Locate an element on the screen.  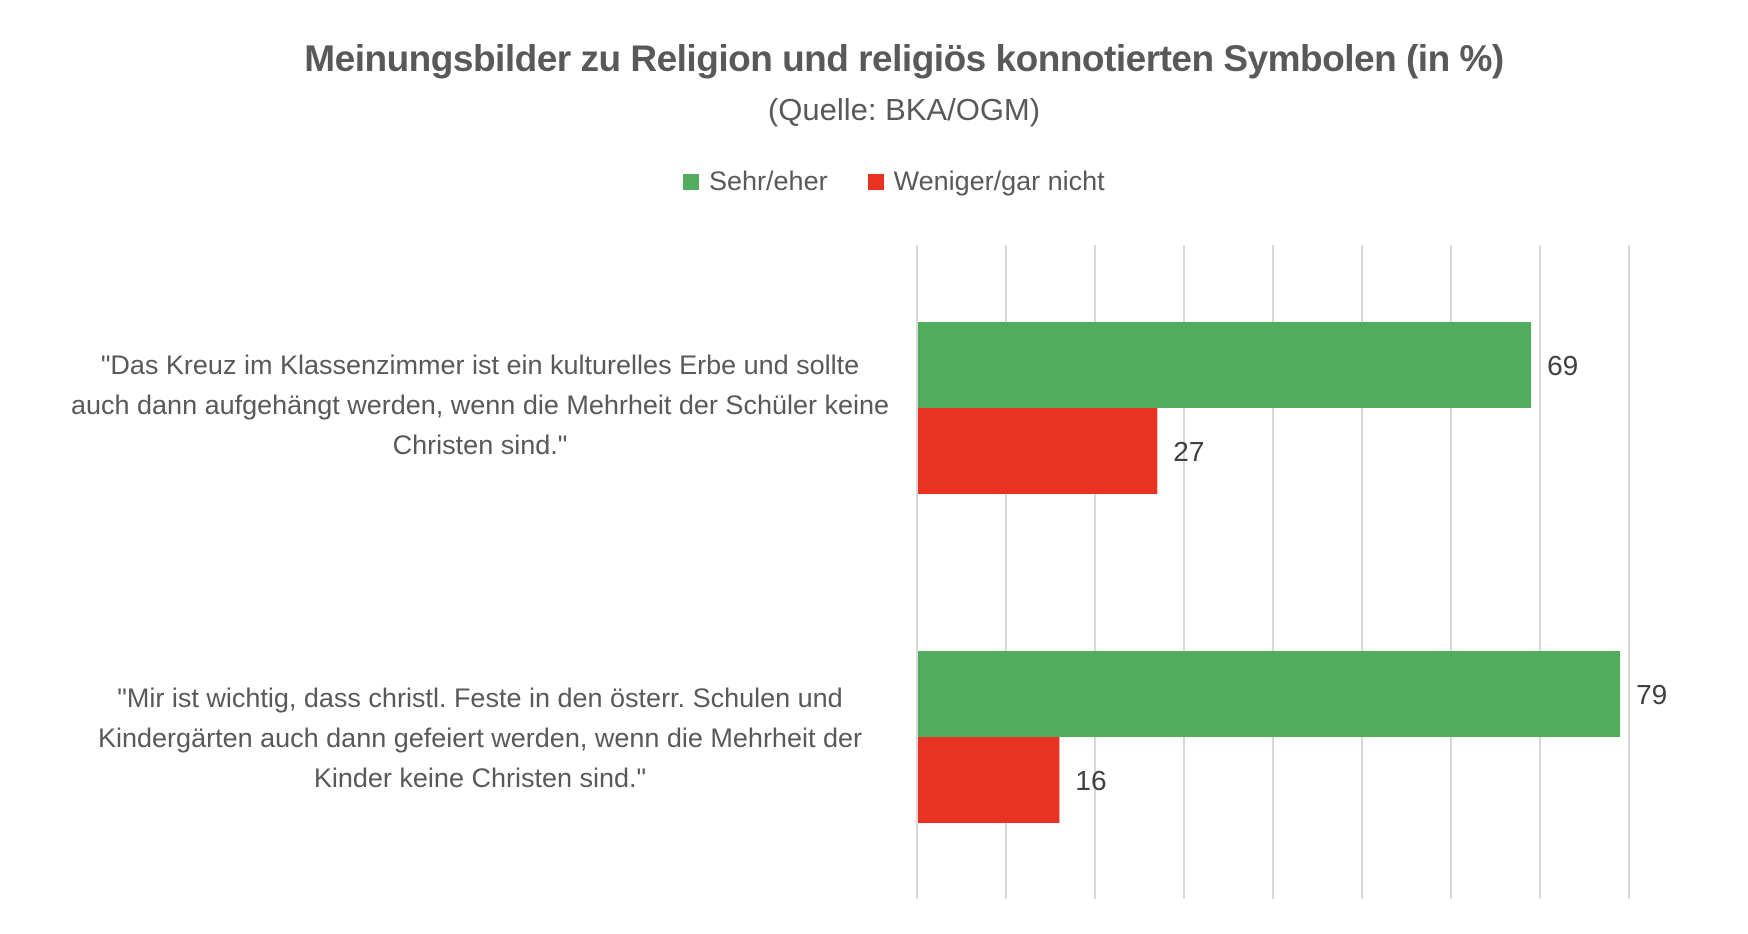
legend-item-sehr-eher: Sehr/eher is located at coordinates (755, 181).